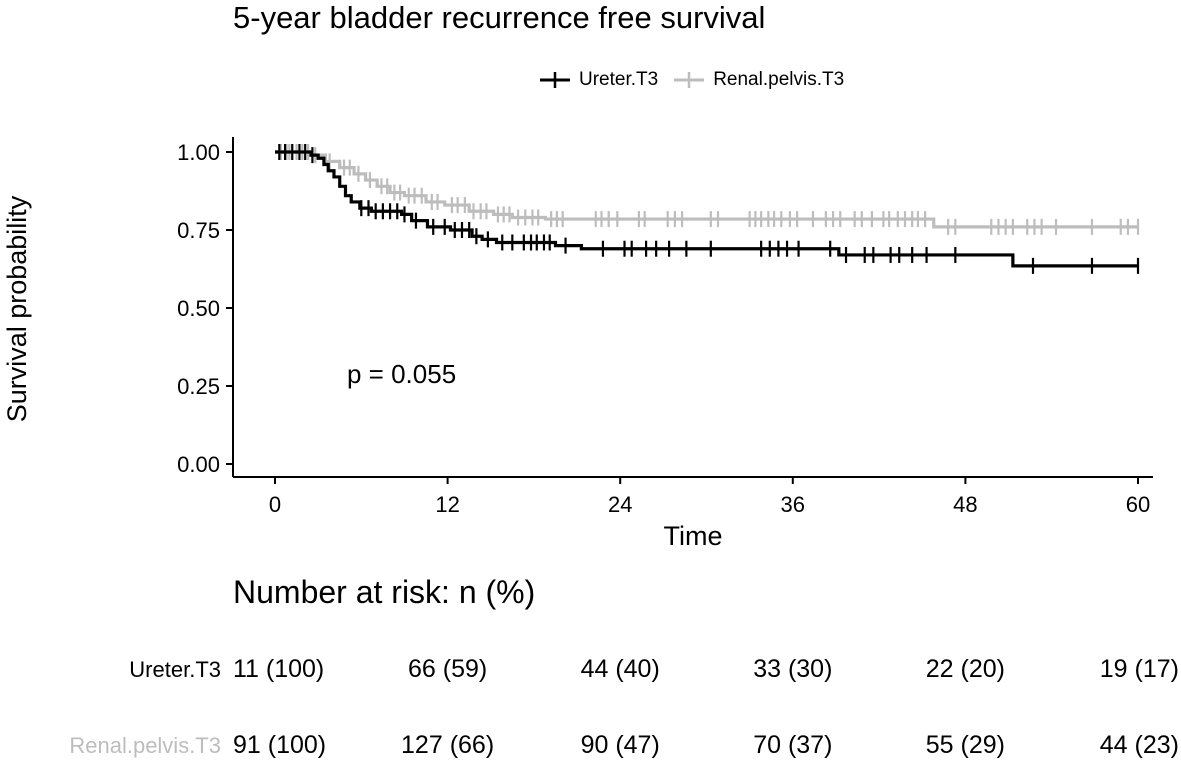 This screenshot has height=763, width=1181. What do you see at coordinates (384, 592) in the screenshot?
I see `risk-table-title: Number at risk: n (%)` at bounding box center [384, 592].